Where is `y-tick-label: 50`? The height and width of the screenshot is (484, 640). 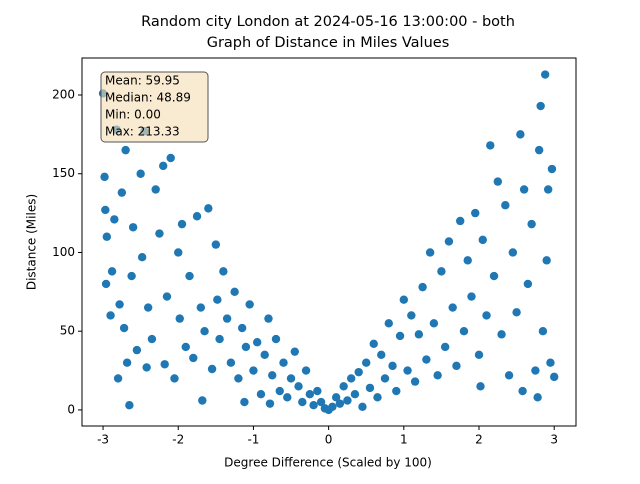 y-tick-label: 50 is located at coordinates (67, 331).